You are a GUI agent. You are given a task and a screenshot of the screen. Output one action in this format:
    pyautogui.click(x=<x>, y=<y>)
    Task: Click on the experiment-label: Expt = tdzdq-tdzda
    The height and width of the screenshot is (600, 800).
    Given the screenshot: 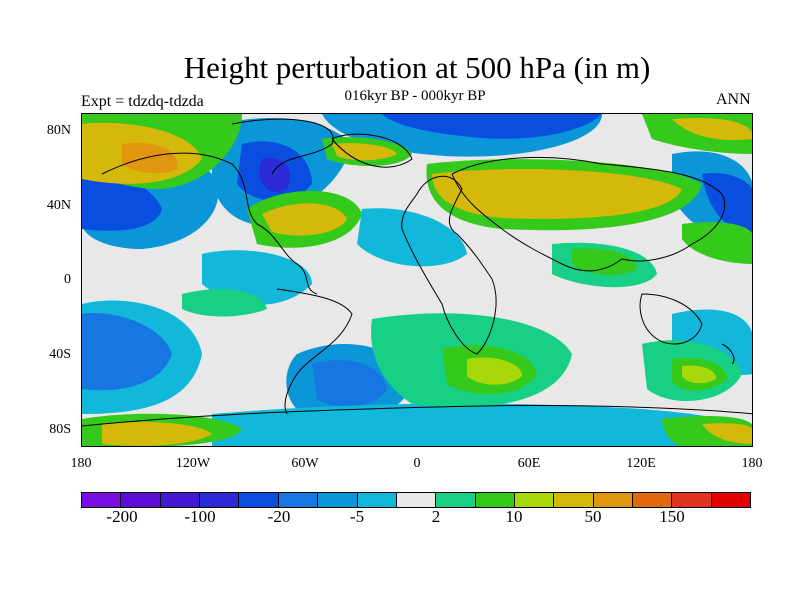 What is the action you would take?
    pyautogui.click(x=142, y=101)
    